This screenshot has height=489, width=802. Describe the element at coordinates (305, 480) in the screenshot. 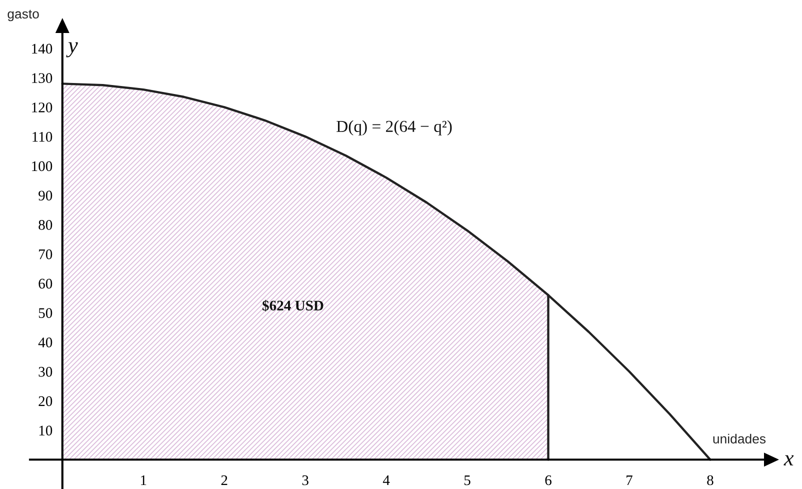

I see `x-tick-label: 3` at that location.